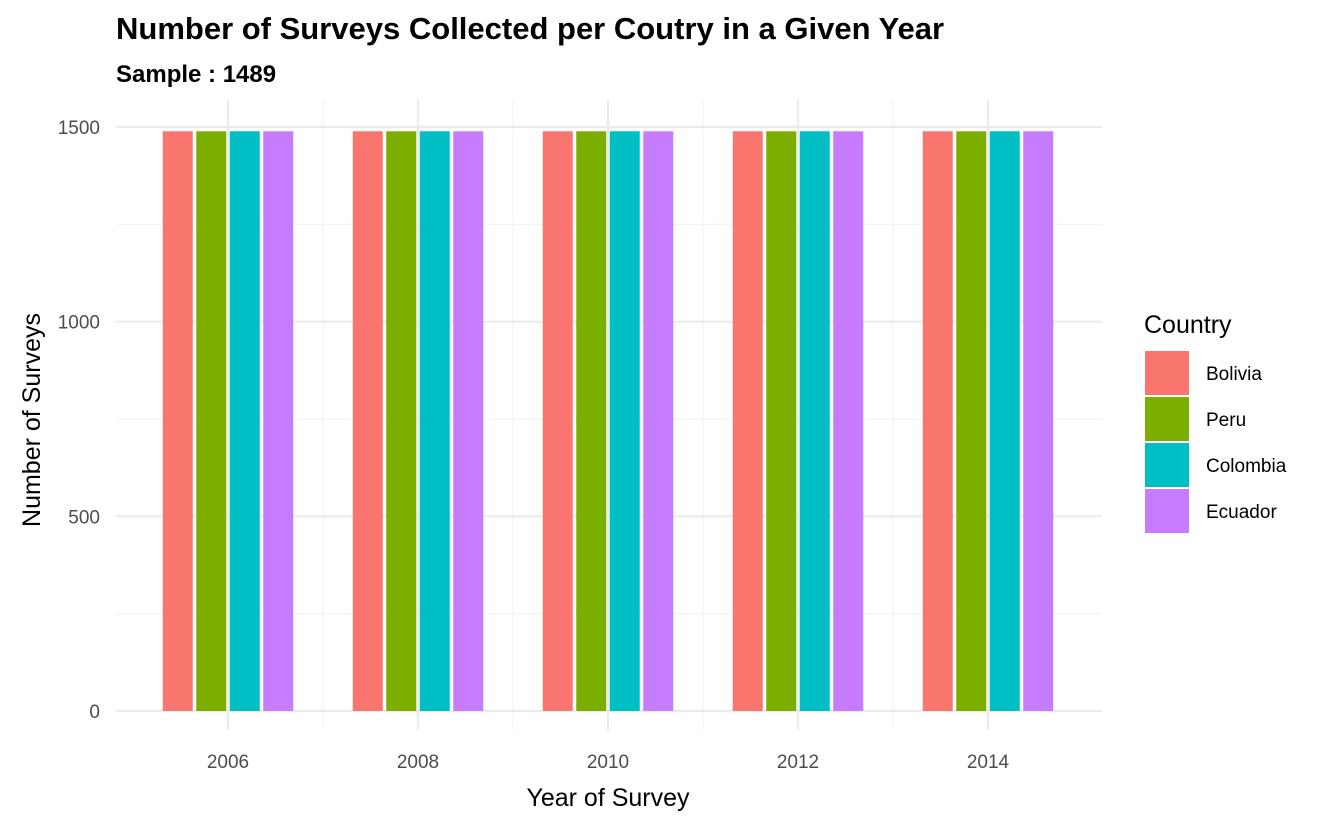 This screenshot has height=824, width=1334. What do you see at coordinates (177, 421) in the screenshot?
I see `bar-bolivia-2006` at bounding box center [177, 421].